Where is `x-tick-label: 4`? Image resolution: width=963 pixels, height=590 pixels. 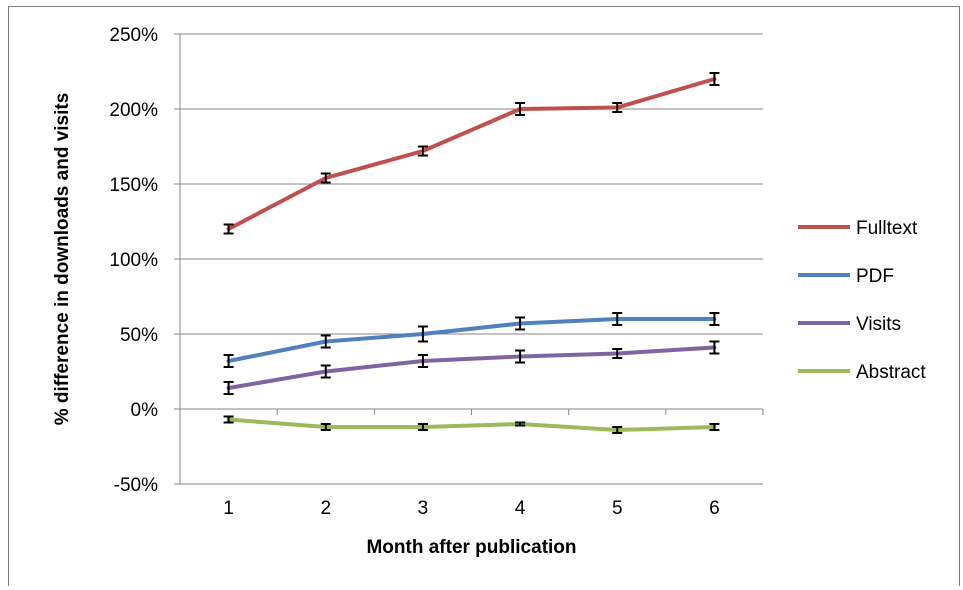
x-tick-label: 4 is located at coordinates (520, 508).